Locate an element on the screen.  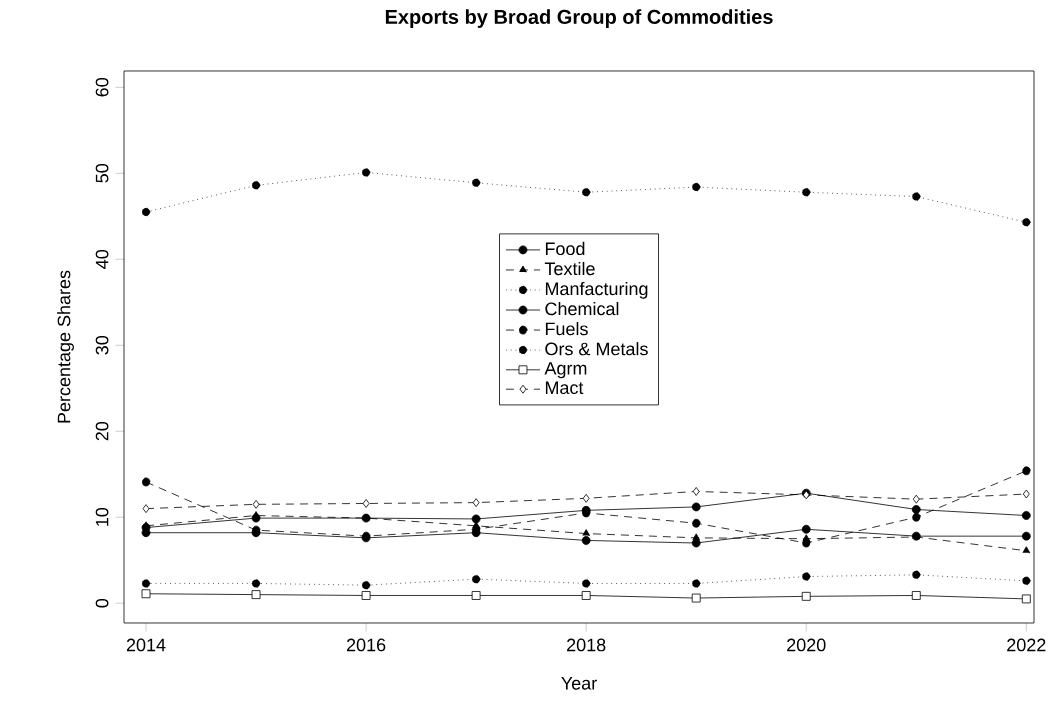
x-tick-label: 2014 is located at coordinates (146, 645).